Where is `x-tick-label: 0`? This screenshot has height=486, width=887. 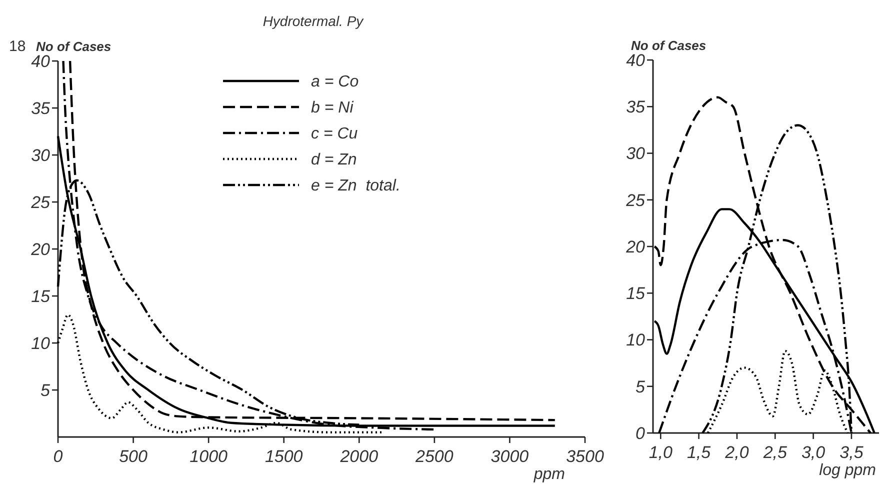
x-tick-label: 0 is located at coordinates (58, 456).